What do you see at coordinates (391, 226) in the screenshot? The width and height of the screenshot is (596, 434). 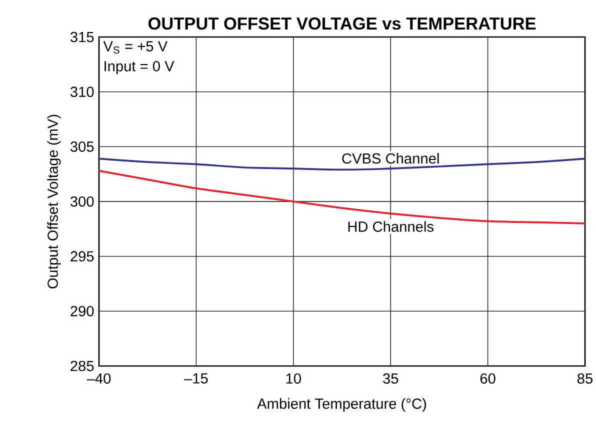 I see `series-label: HD Channels` at bounding box center [391, 226].